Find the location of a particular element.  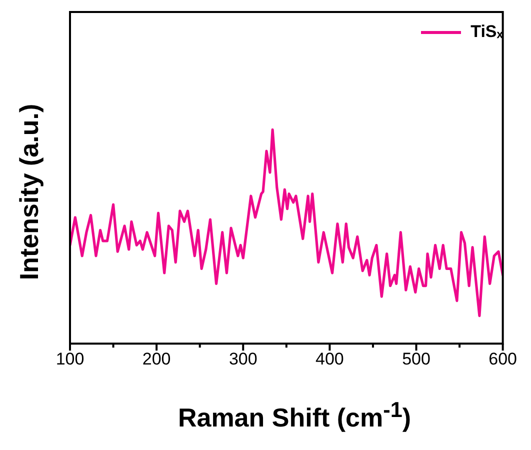

x-tick-label: 500 is located at coordinates (416, 358).